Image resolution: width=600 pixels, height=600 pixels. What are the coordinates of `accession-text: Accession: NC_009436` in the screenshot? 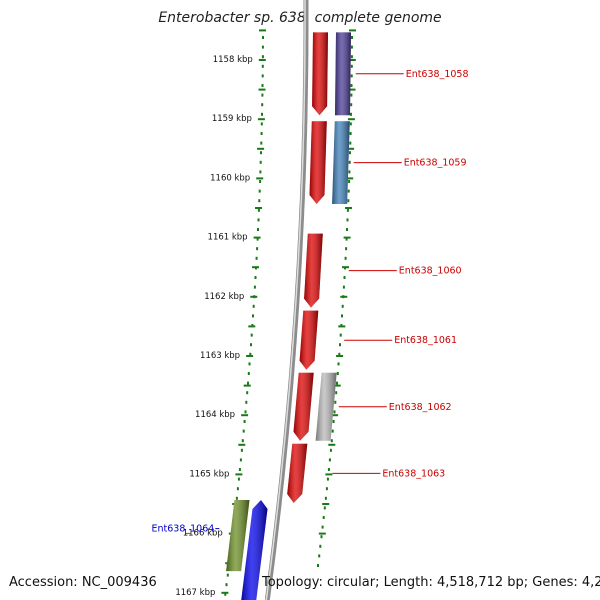 It's located at (83, 582).